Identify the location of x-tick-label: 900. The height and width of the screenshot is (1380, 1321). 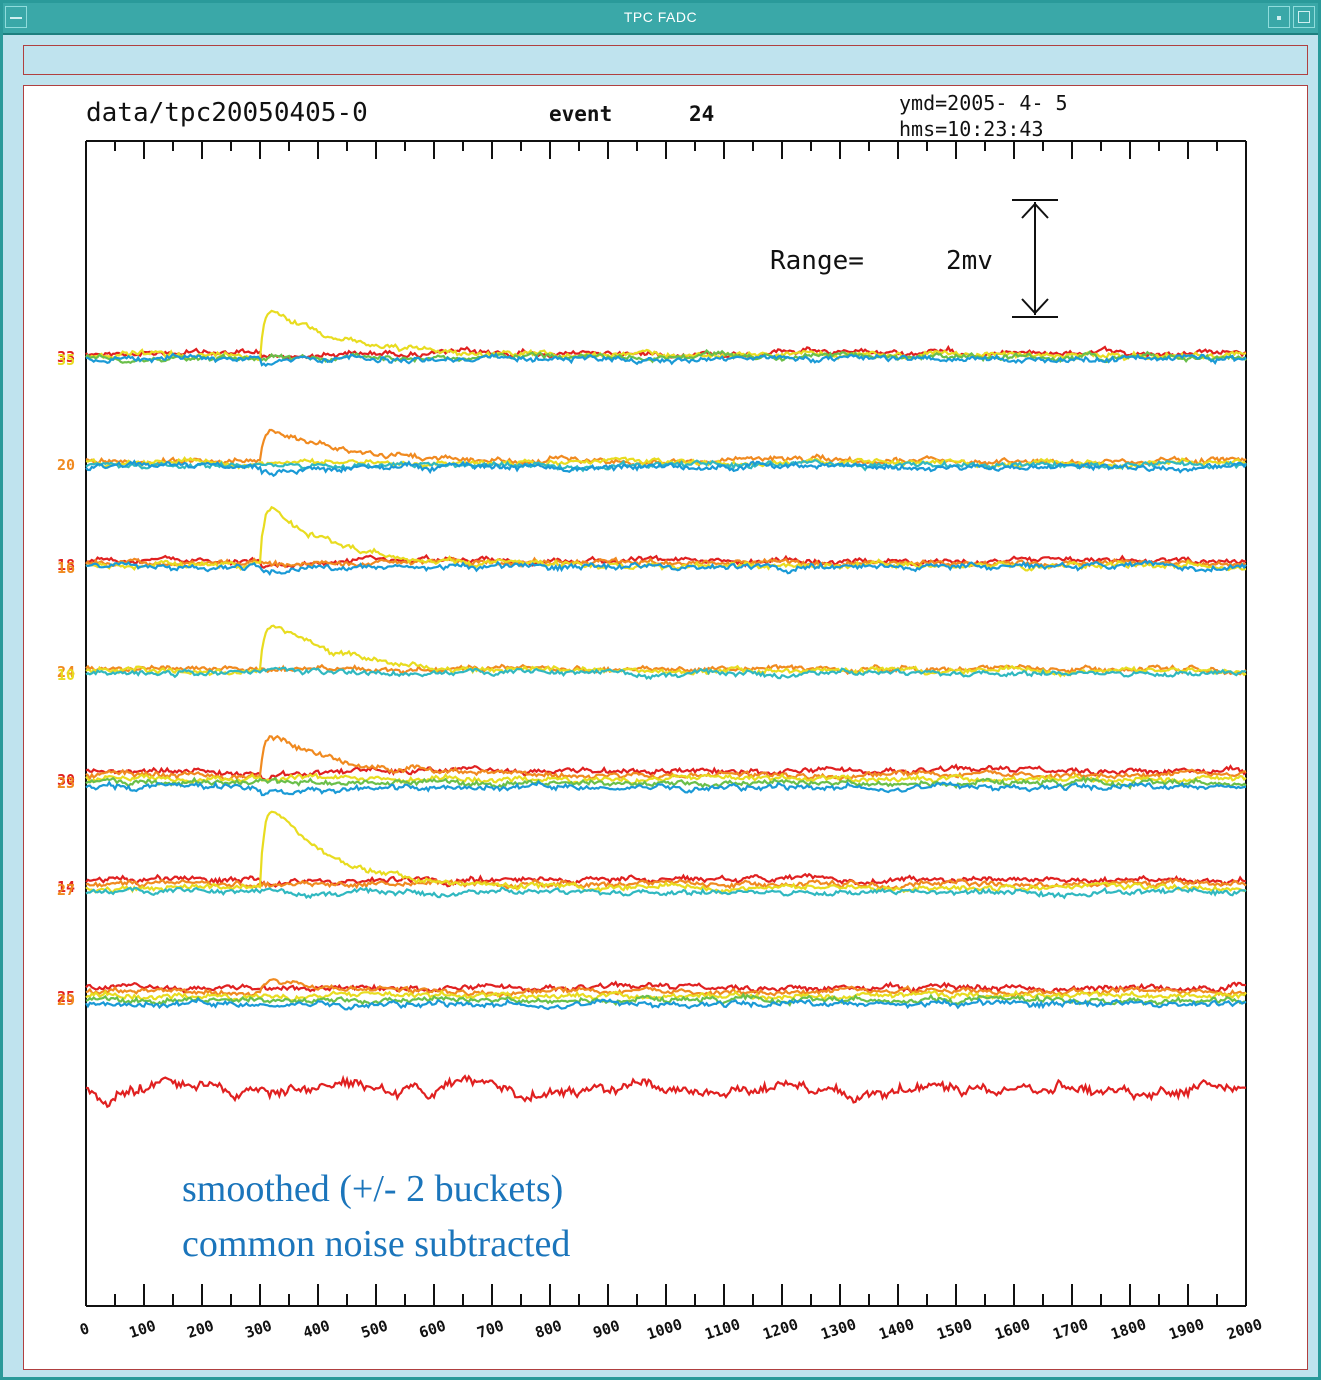
(606, 1328).